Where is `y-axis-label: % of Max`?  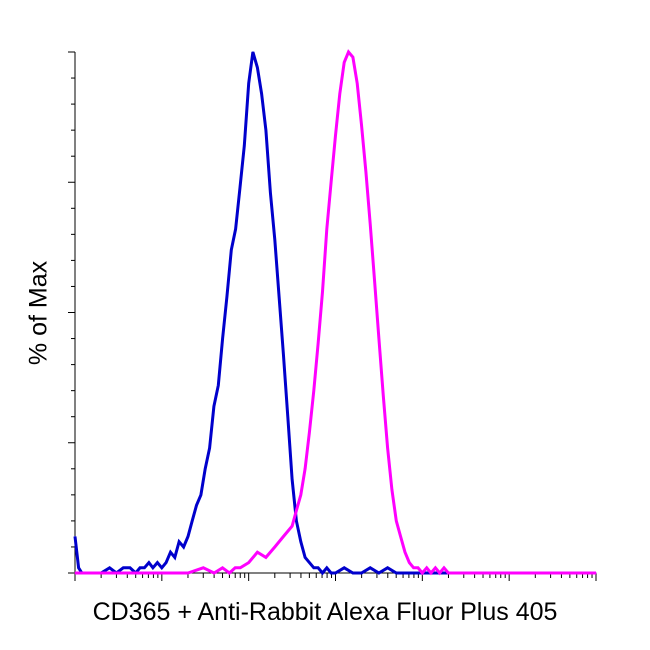
y-axis-label: % of Max is located at coordinates (38, 313).